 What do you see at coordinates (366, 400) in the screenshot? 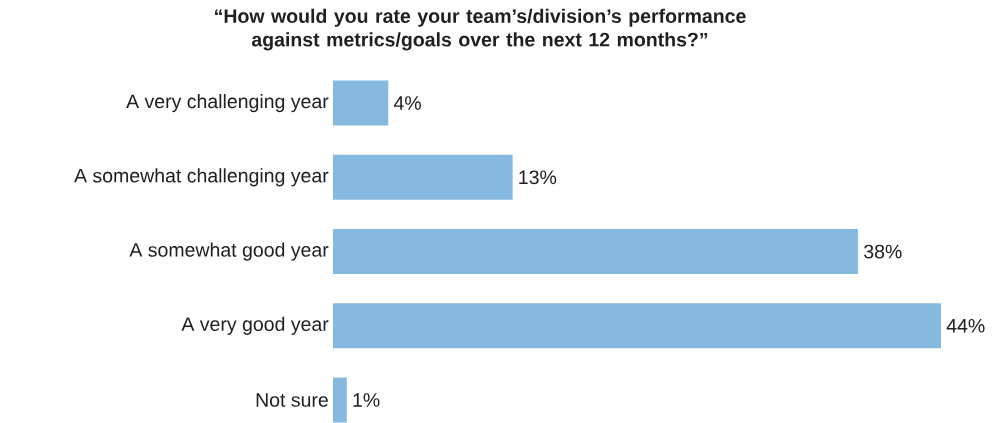
I see `data-label: 1%` at bounding box center [366, 400].